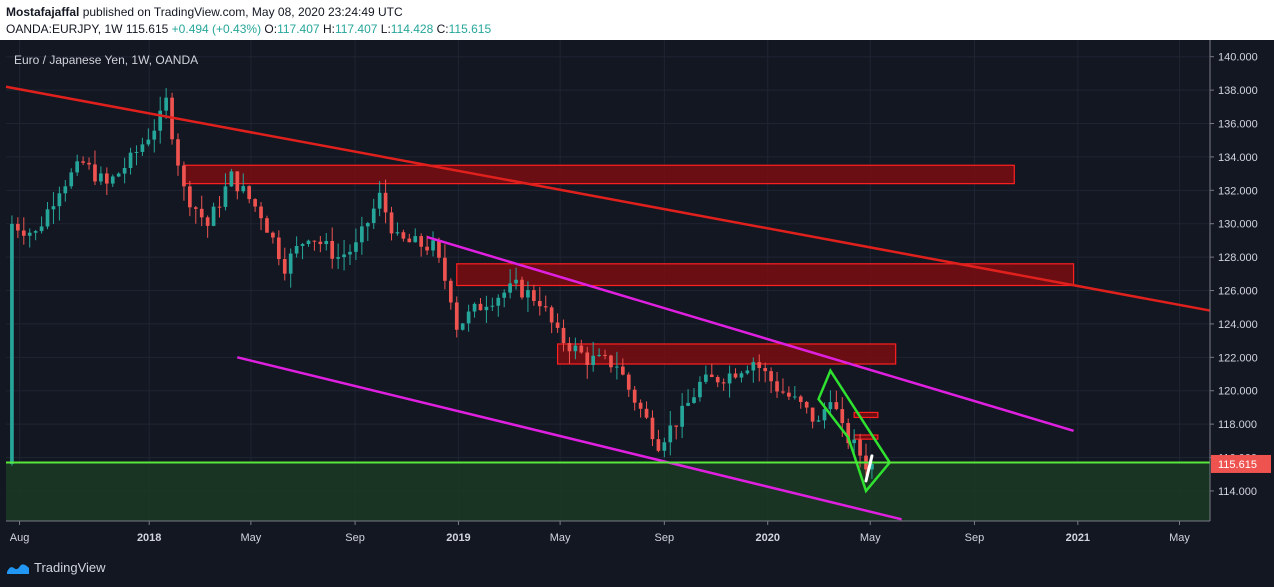  What do you see at coordinates (442, 29) in the screenshot?
I see `close-label: C:` at bounding box center [442, 29].